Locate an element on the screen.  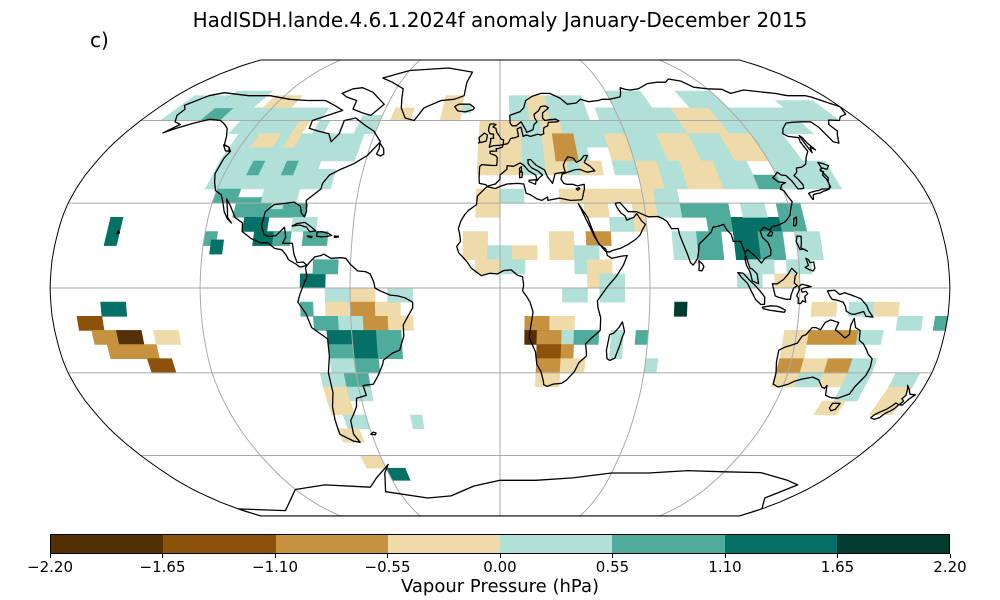
colorbar-tick-label: 2.20 is located at coordinates (950, 567).